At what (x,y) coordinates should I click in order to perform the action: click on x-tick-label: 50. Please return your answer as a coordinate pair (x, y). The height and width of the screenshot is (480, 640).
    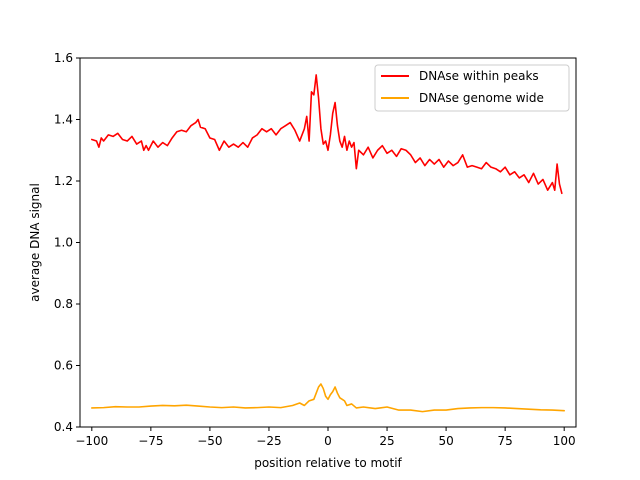
    Looking at the image, I should click on (445, 441).